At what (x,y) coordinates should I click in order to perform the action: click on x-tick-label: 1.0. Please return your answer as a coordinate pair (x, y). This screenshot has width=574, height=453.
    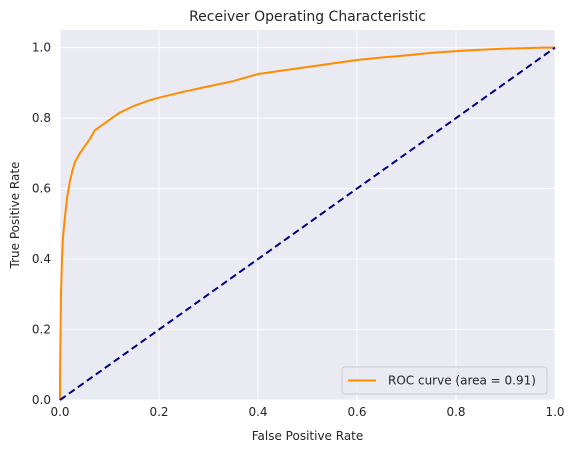
    Looking at the image, I should click on (554, 412).